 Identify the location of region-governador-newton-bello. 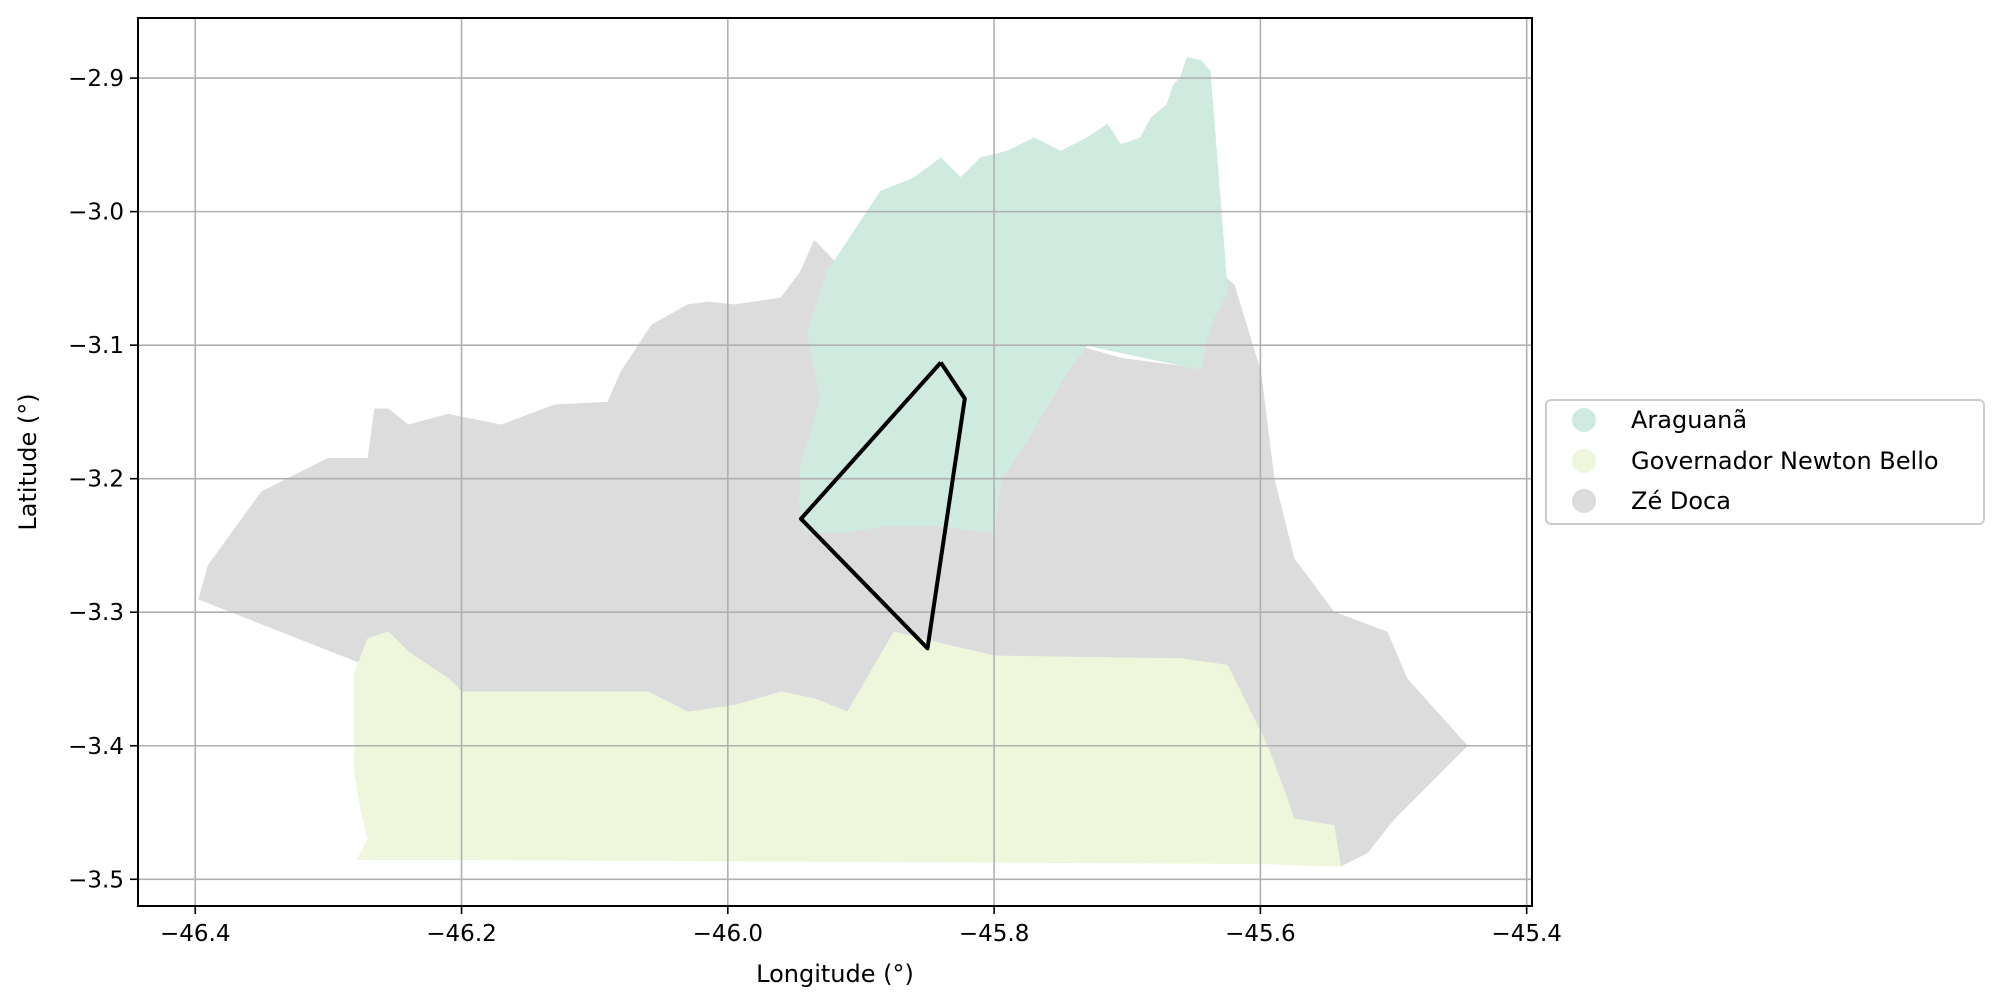
(848, 749).